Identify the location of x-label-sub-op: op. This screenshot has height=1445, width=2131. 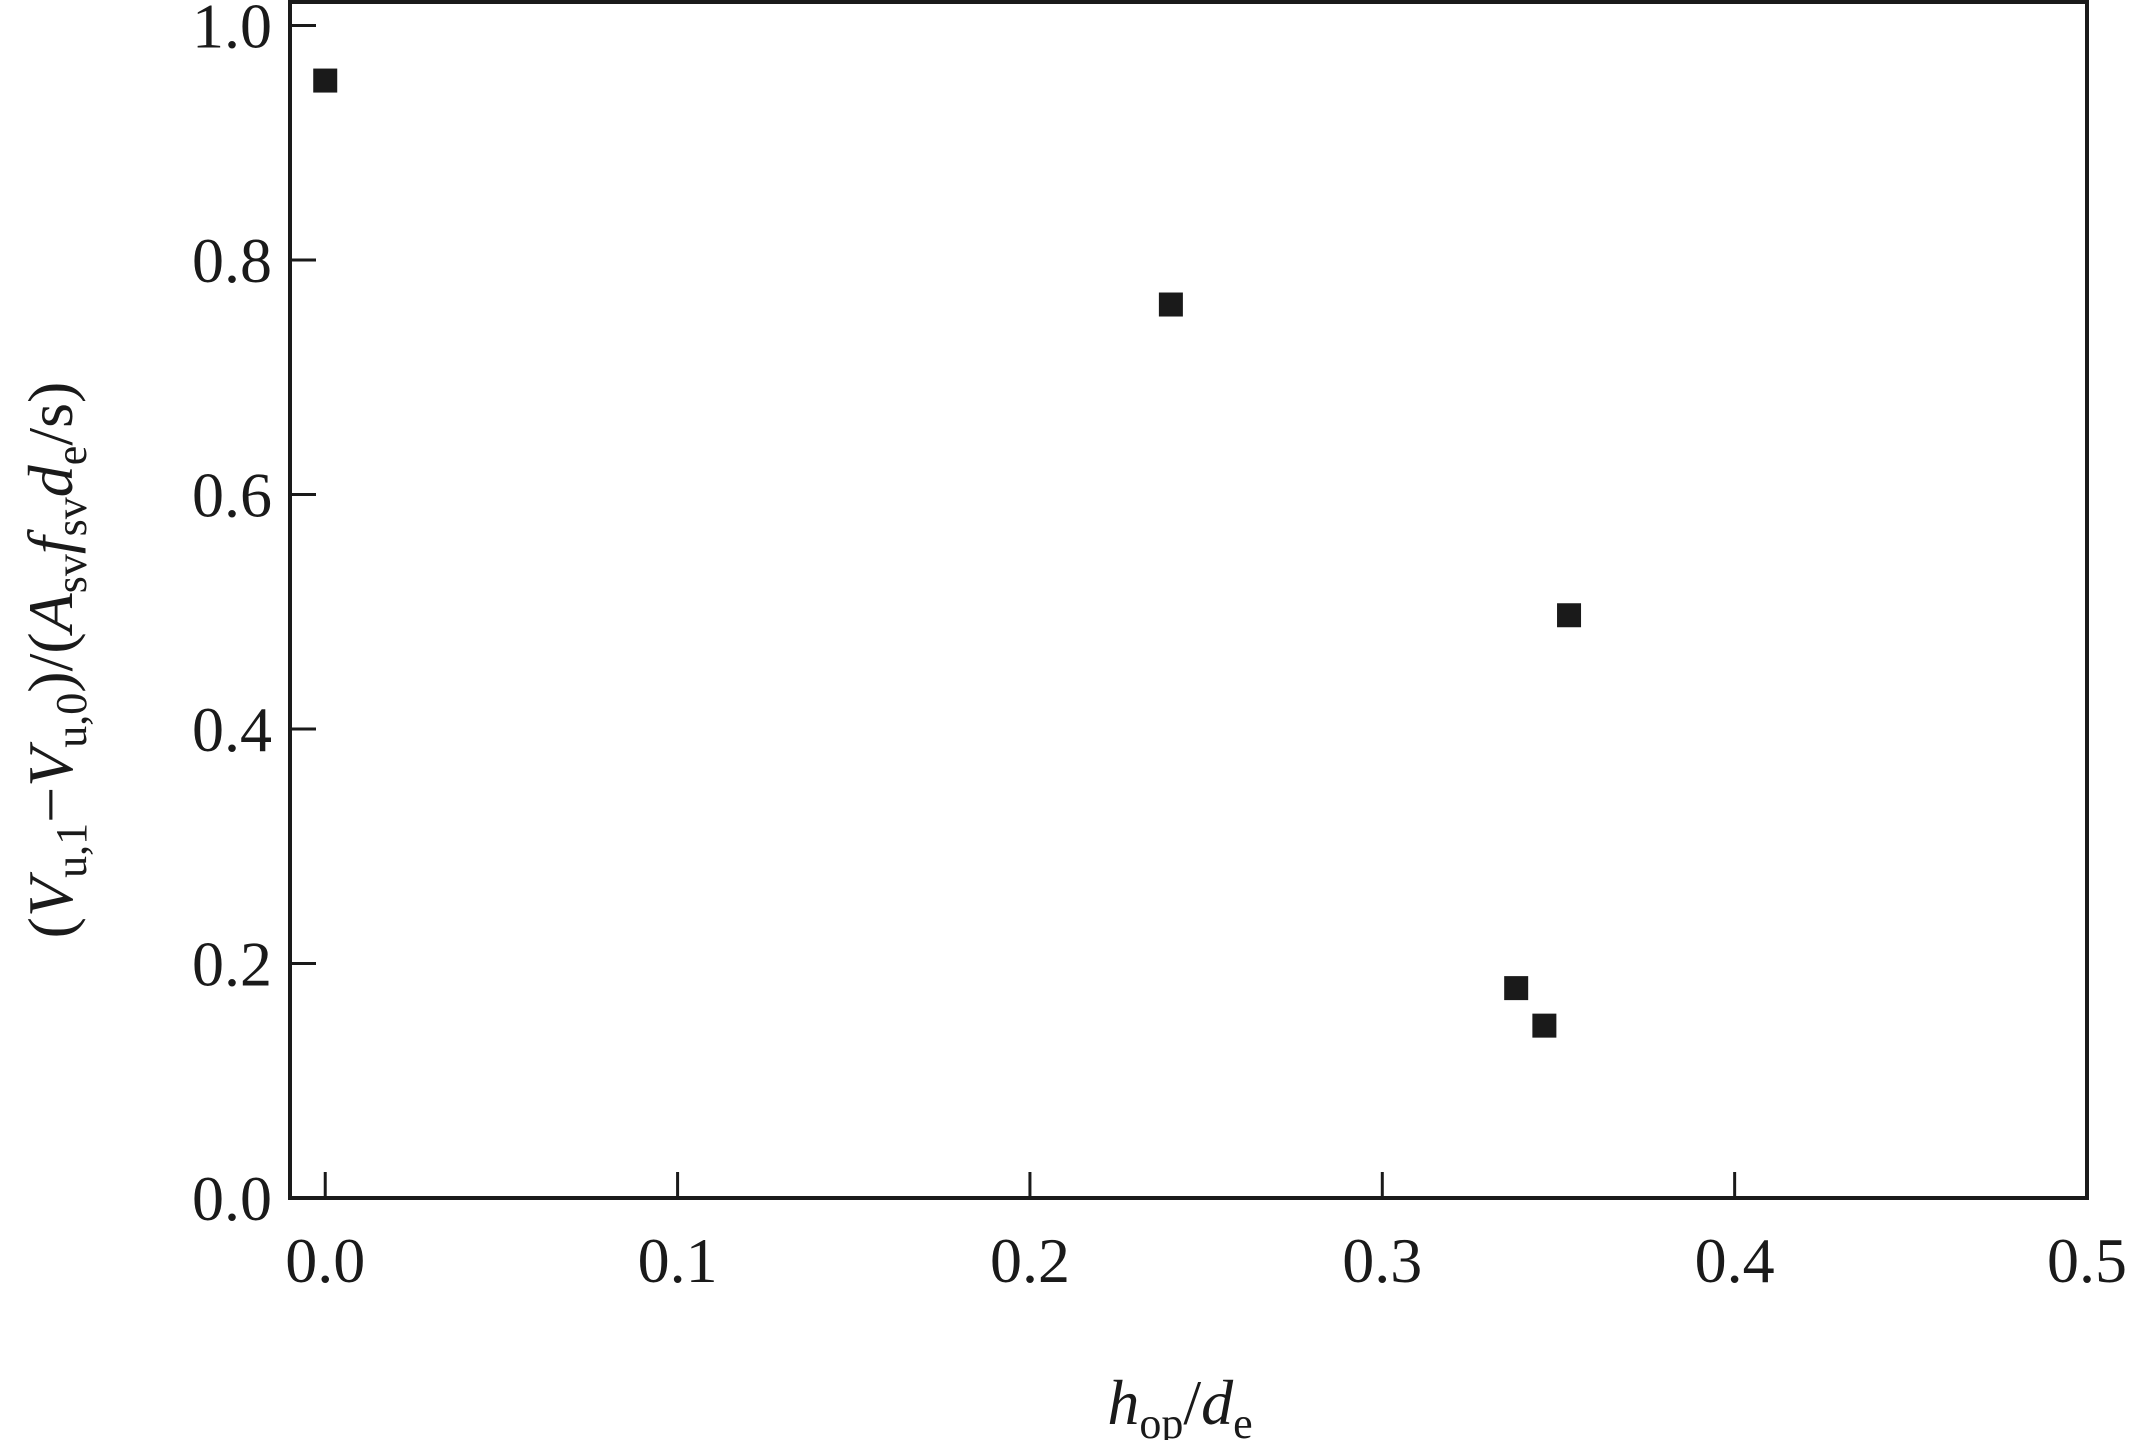
(1161, 1419).